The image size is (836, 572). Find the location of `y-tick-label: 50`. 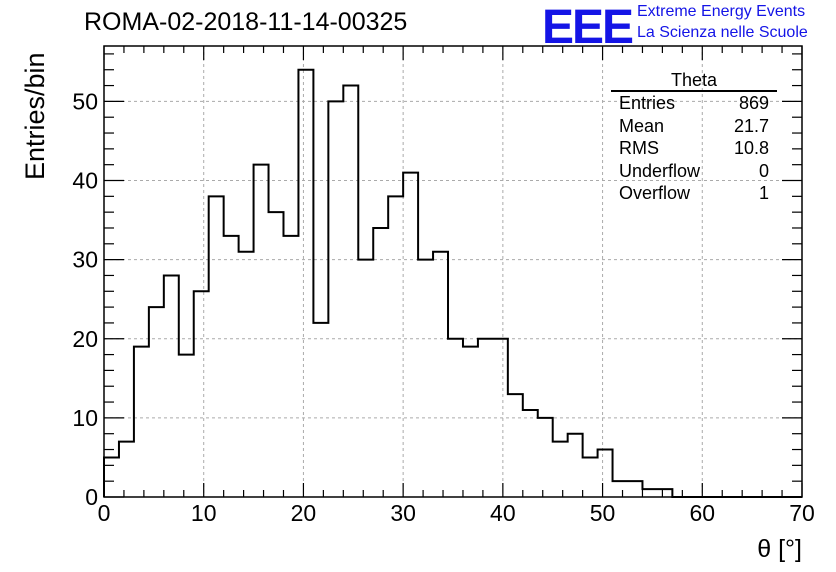

y-tick-label: 50 is located at coordinates (85, 101).